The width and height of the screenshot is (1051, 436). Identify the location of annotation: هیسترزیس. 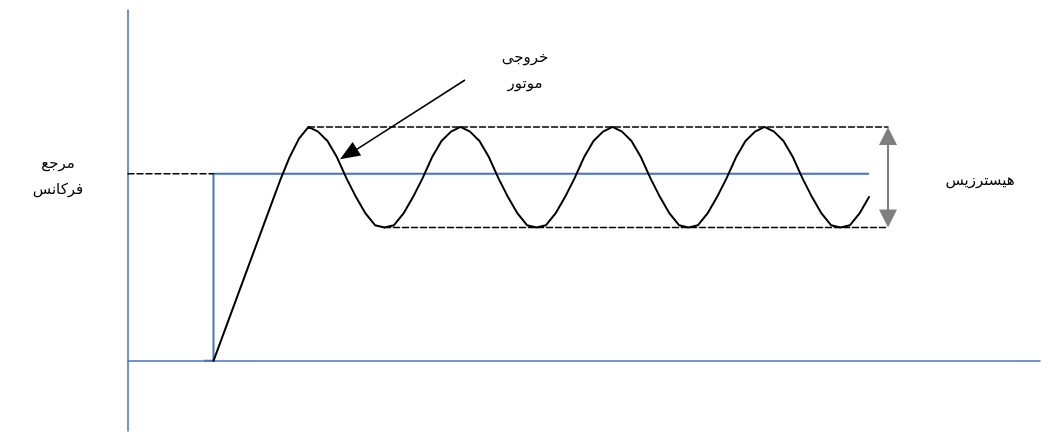
(980, 180).